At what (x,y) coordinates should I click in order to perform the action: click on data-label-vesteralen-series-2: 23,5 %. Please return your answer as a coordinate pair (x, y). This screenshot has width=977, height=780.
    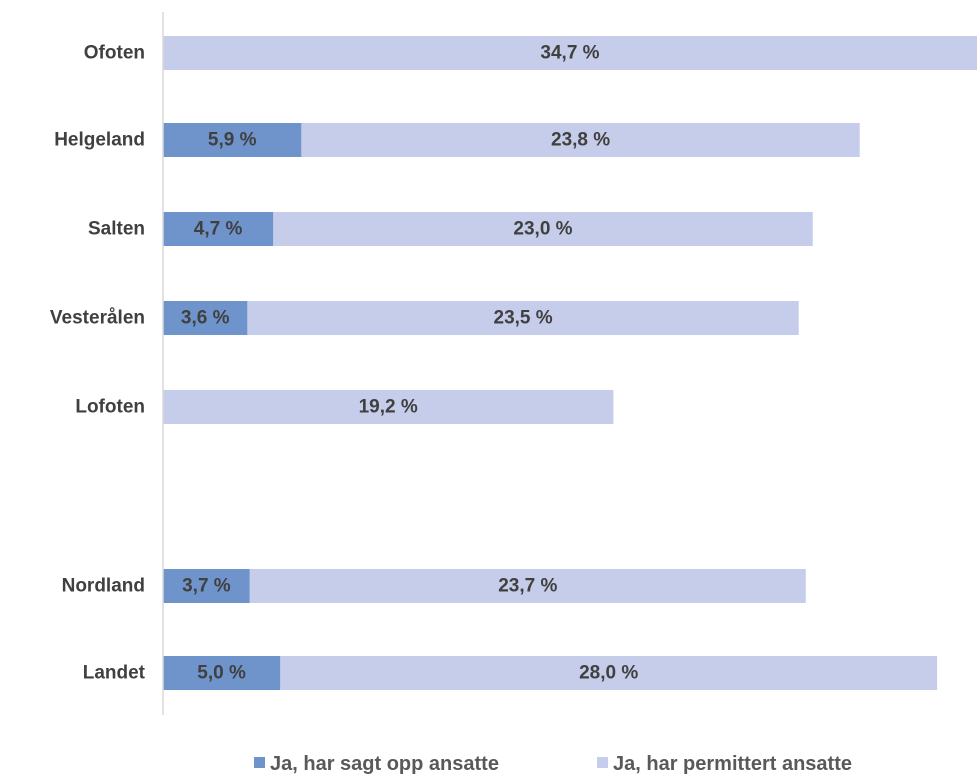
    Looking at the image, I should click on (523, 318).